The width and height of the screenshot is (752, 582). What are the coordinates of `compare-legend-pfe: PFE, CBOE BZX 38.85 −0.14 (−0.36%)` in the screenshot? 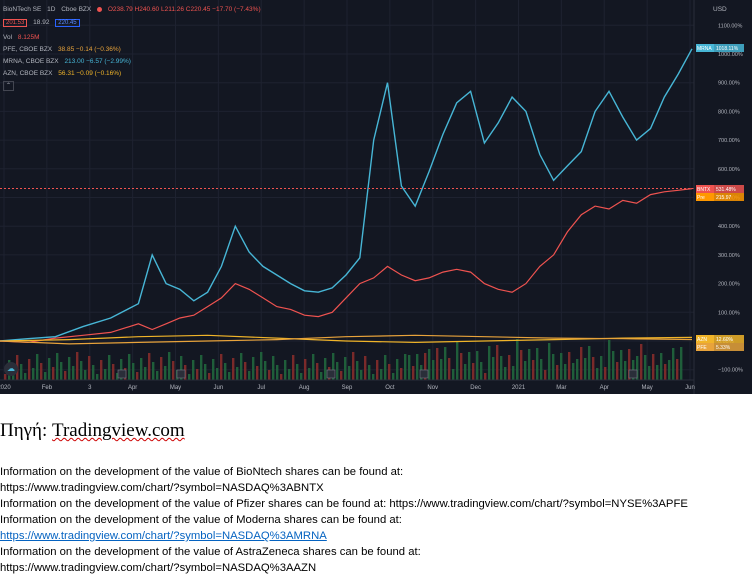 It's located at (64, 49).